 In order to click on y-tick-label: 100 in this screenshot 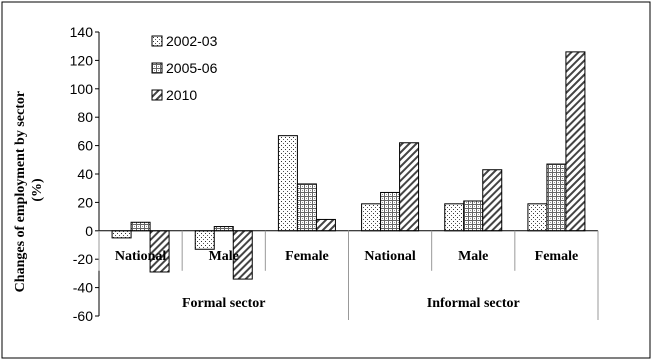, I will do `click(82, 89)`.